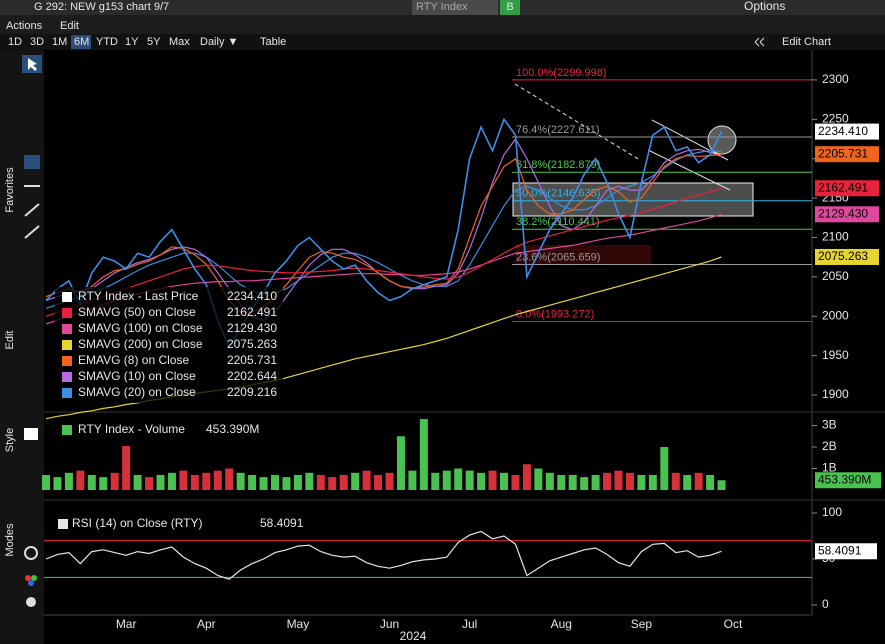 The width and height of the screenshot is (885, 644). Describe the element at coordinates (10, 540) in the screenshot. I see `sidebar-label: Modes` at that location.